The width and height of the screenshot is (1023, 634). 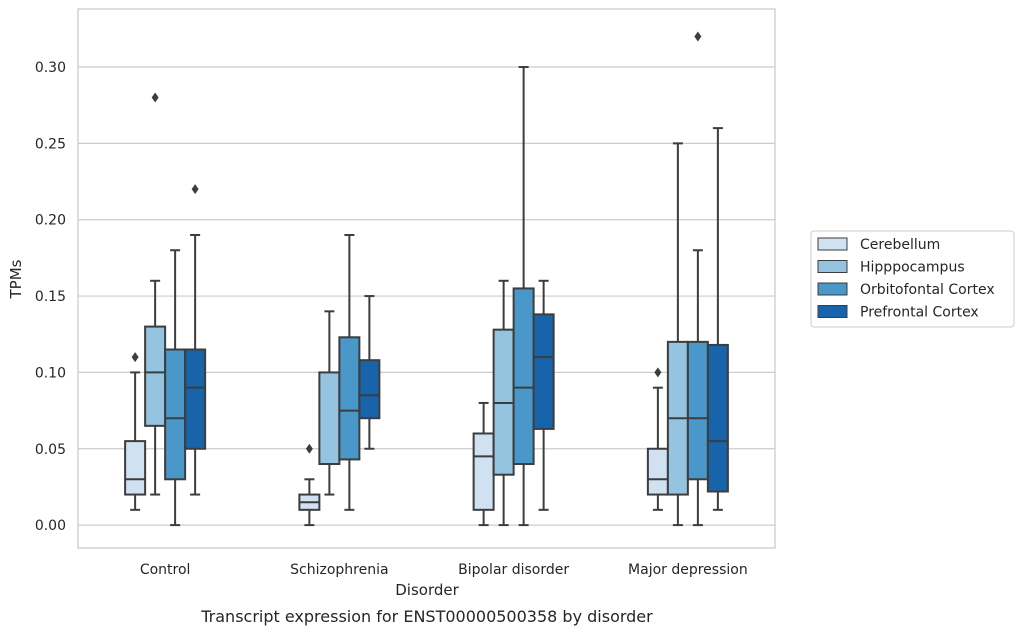 I want to click on x-tick-label: Control, so click(x=165, y=570).